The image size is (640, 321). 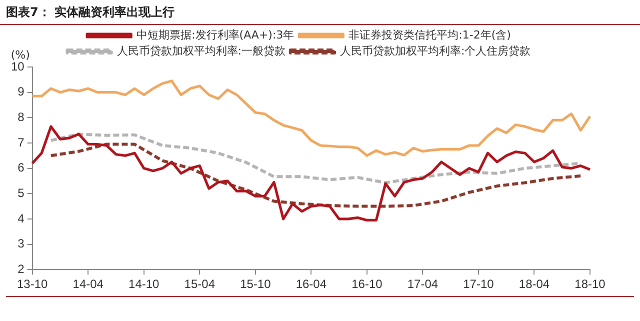 I want to click on y-axis-title: (%), so click(x=20, y=55).